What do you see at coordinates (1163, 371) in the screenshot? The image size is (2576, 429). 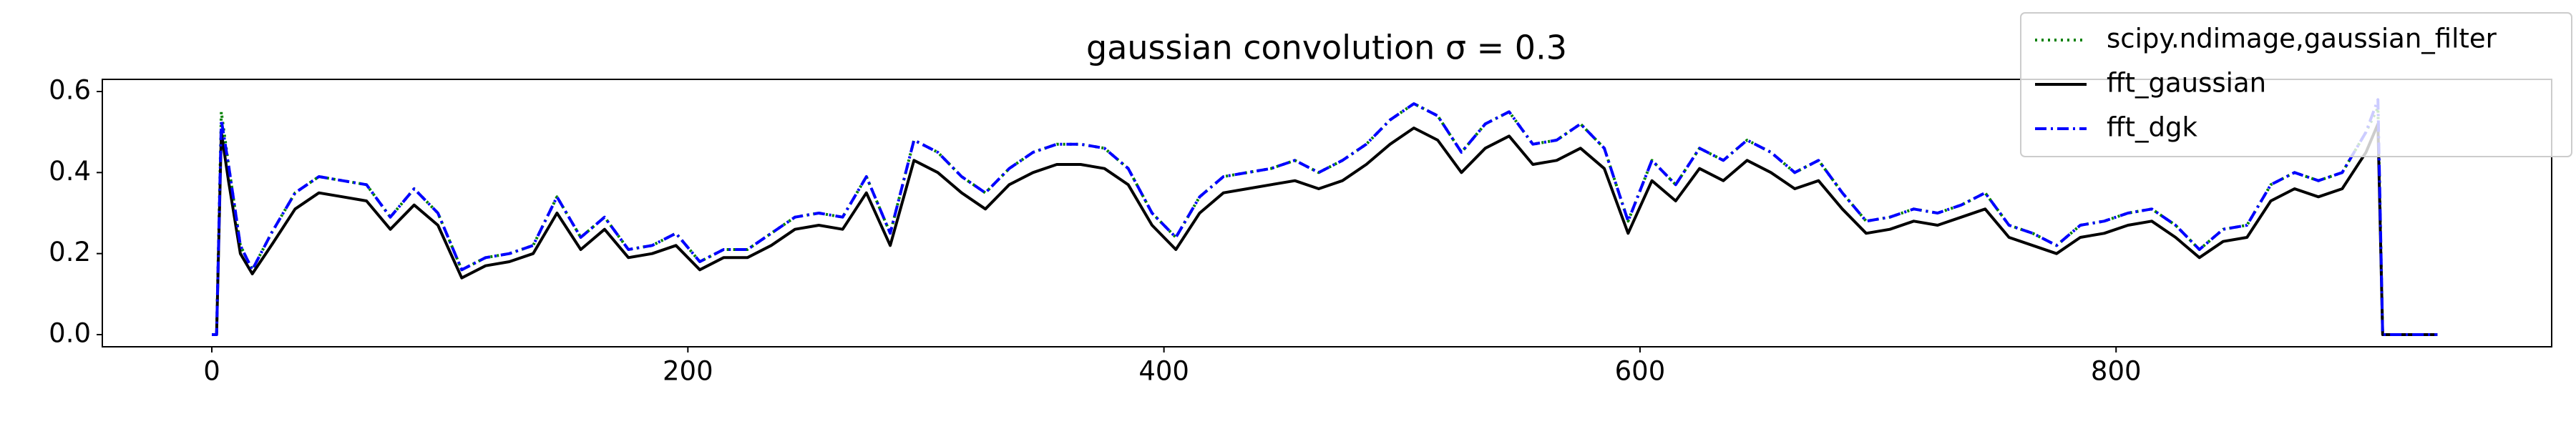 I see `x-tick-label: 400` at bounding box center [1163, 371].